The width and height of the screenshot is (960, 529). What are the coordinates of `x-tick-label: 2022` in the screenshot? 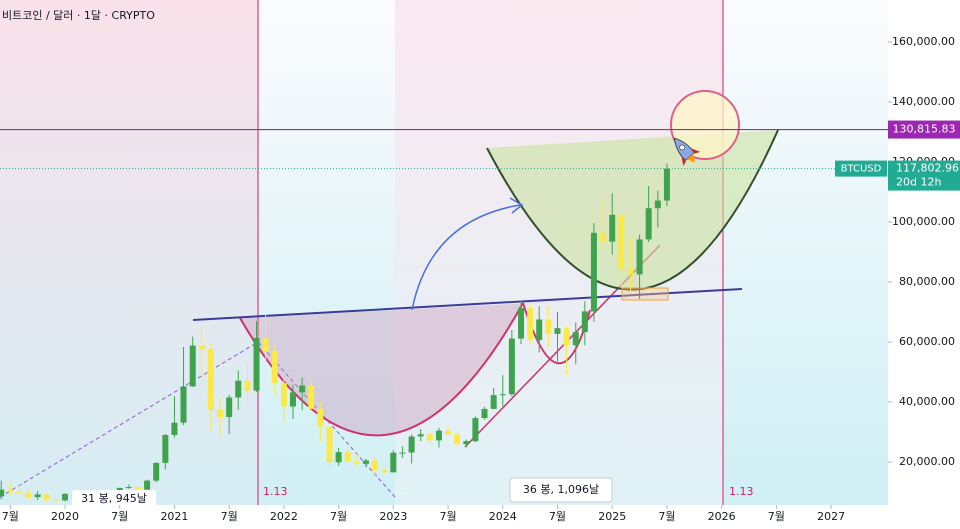 It's located at (284, 516).